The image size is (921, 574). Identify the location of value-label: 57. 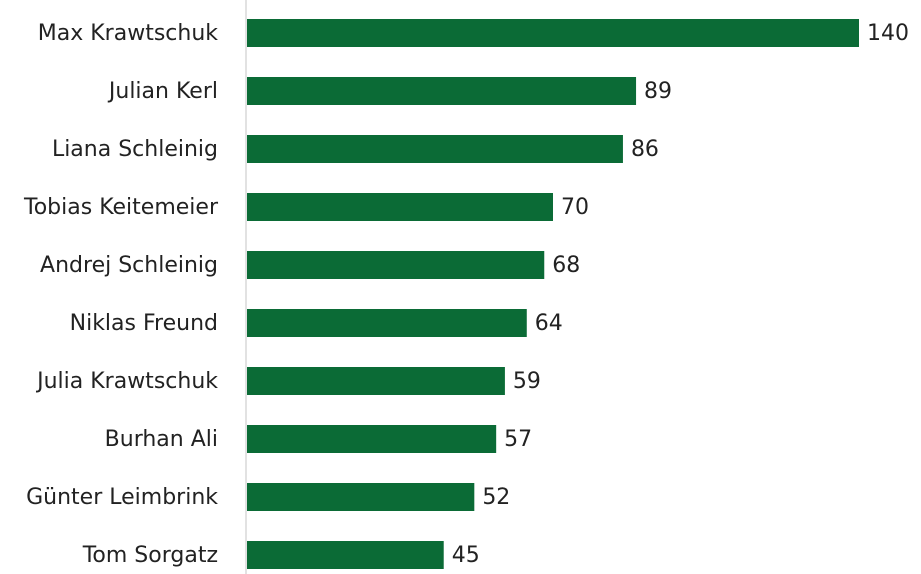
(518, 439).